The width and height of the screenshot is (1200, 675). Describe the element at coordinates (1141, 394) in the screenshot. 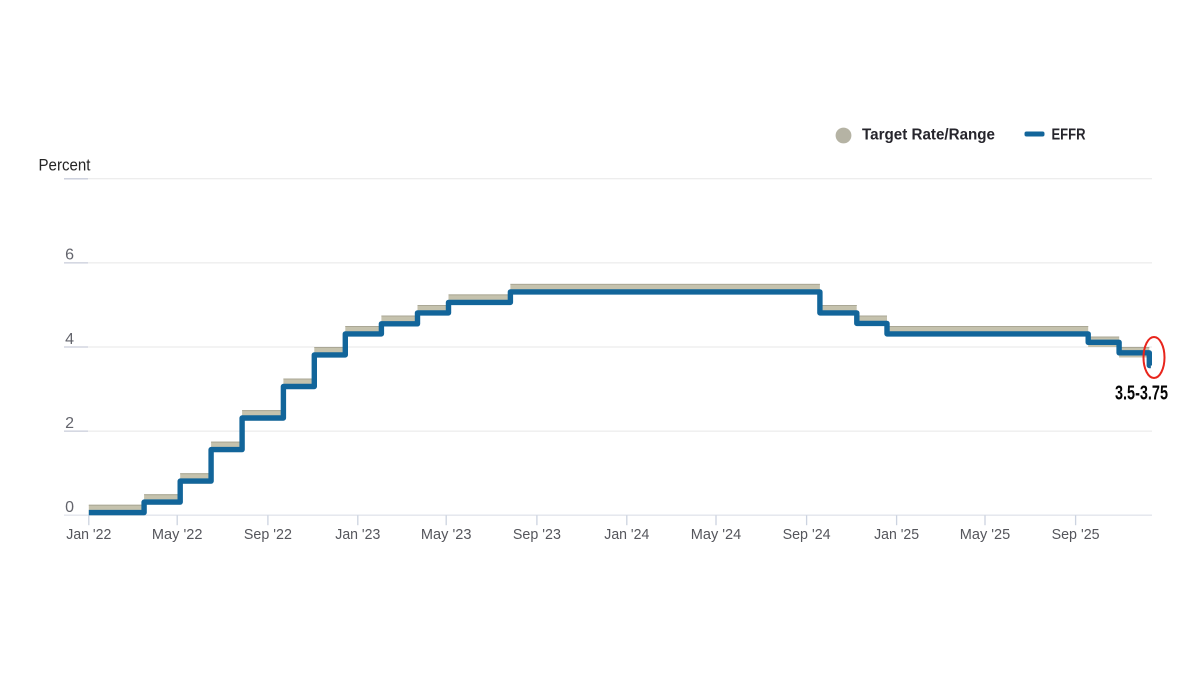

I see `svg-text: 3.5-3.75` at that location.